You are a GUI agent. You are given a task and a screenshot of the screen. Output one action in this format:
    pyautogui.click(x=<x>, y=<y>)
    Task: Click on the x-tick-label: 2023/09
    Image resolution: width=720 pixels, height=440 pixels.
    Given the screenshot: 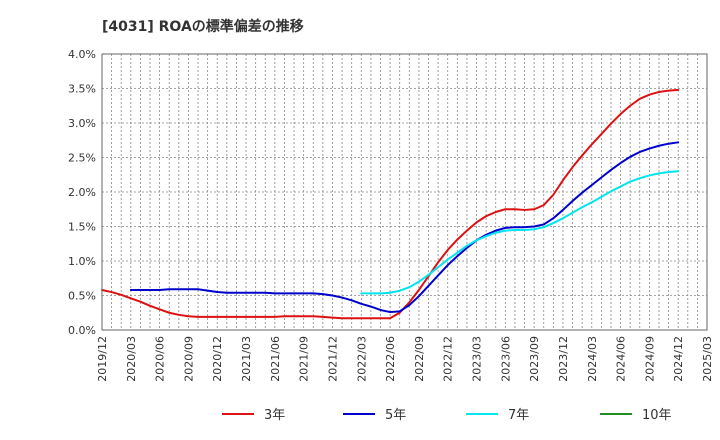 What is the action you would take?
    pyautogui.click(x=534, y=359)
    